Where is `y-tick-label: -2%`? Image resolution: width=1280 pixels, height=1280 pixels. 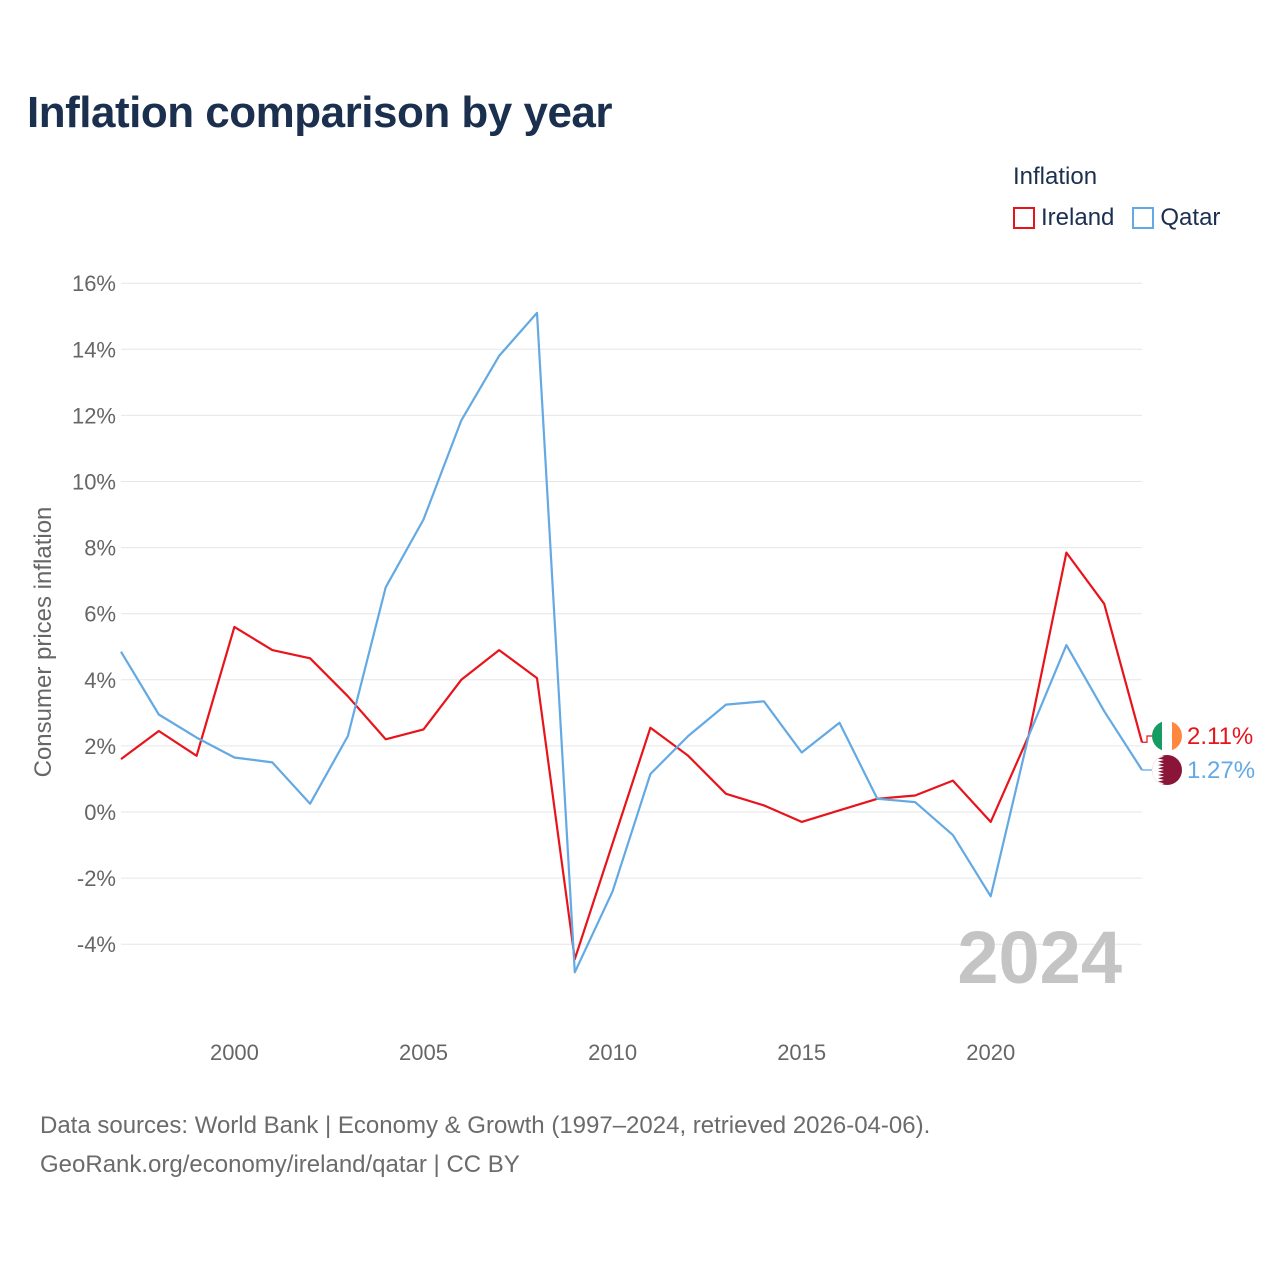 y-tick-label: -2% is located at coordinates (96, 878).